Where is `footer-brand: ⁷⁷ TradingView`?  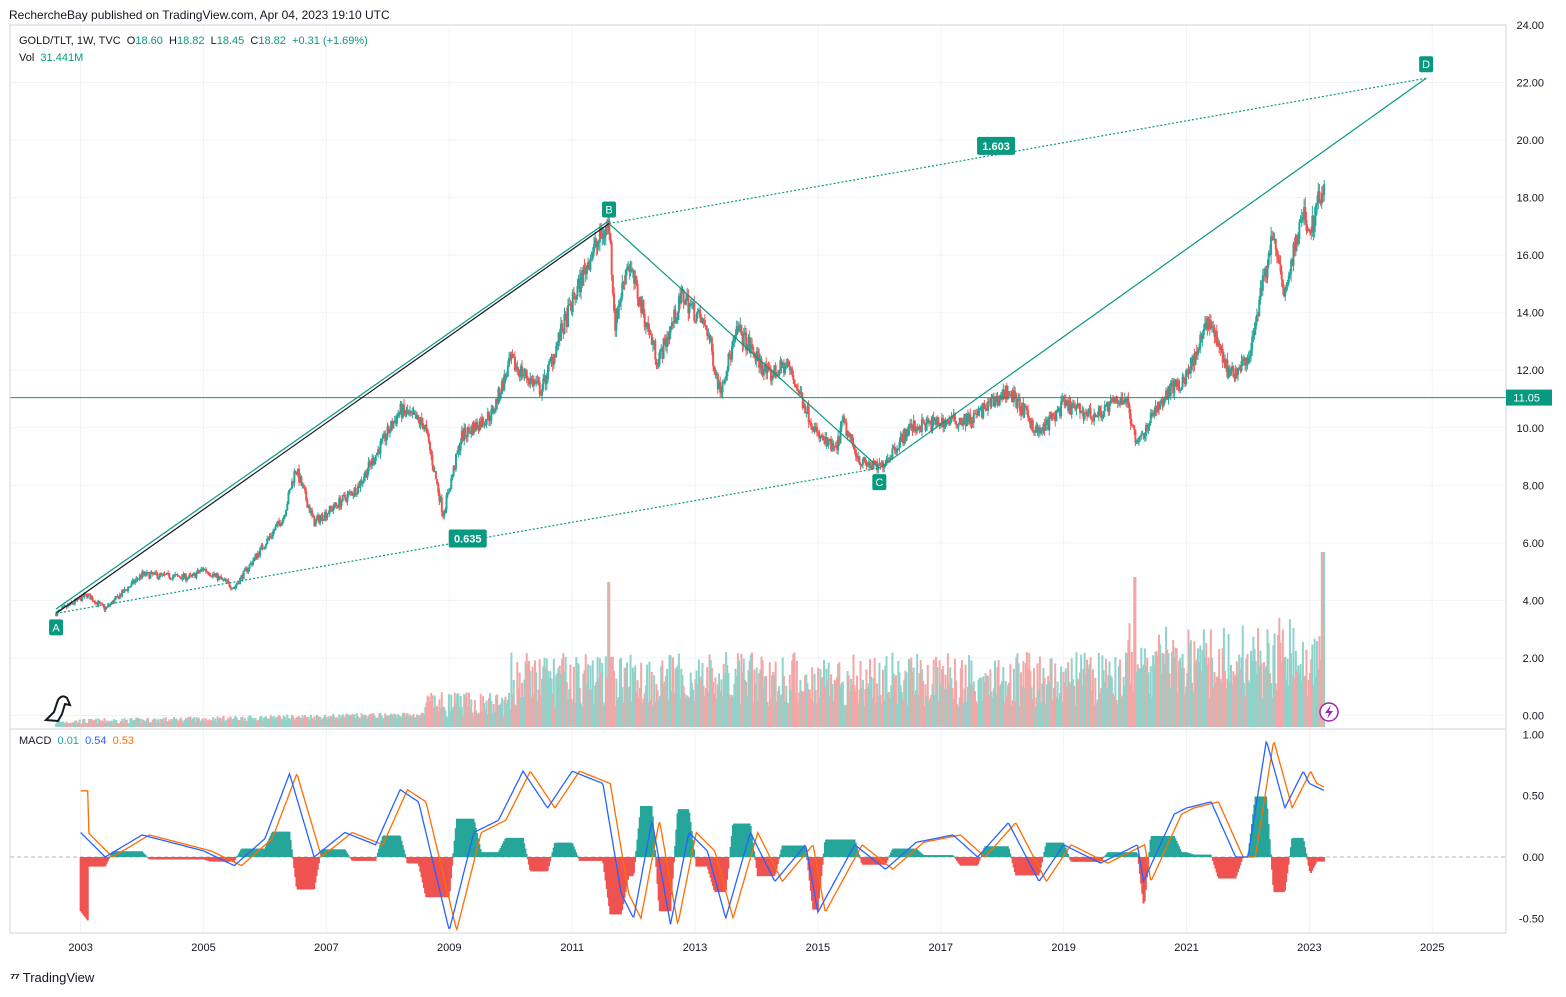 footer-brand: ⁷⁷ TradingView is located at coordinates (52, 977).